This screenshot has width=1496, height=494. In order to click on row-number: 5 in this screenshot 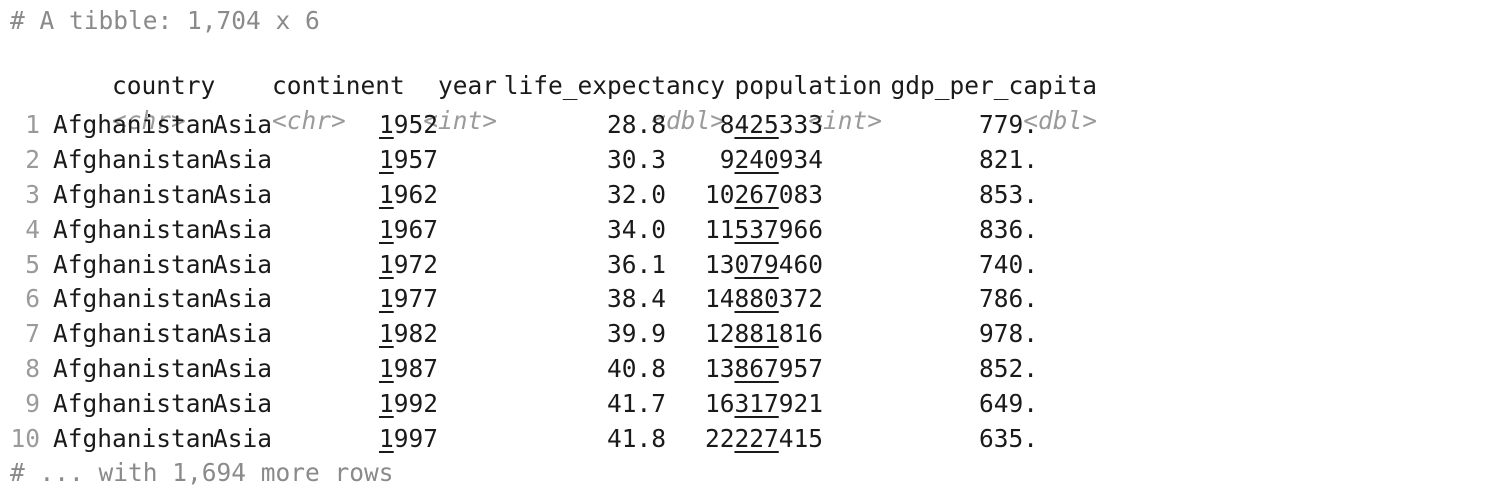, I will do `click(32, 264)`.